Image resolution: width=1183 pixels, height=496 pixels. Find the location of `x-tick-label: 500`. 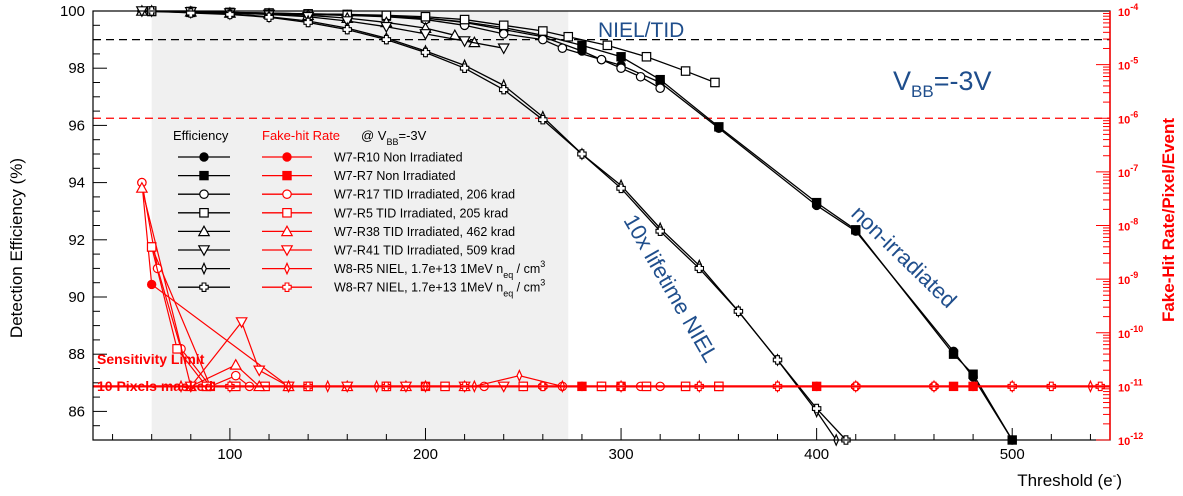

x-tick-label: 500 is located at coordinates (1012, 454).